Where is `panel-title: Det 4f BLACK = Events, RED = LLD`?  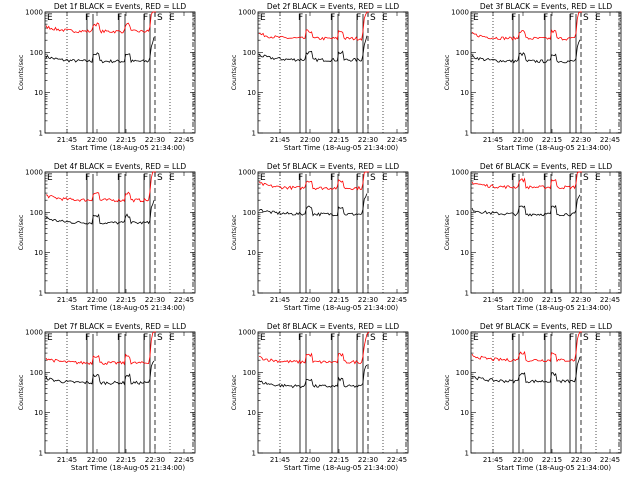
panel-title: Det 4f BLACK = Events, RED = LLD is located at coordinates (120, 166).